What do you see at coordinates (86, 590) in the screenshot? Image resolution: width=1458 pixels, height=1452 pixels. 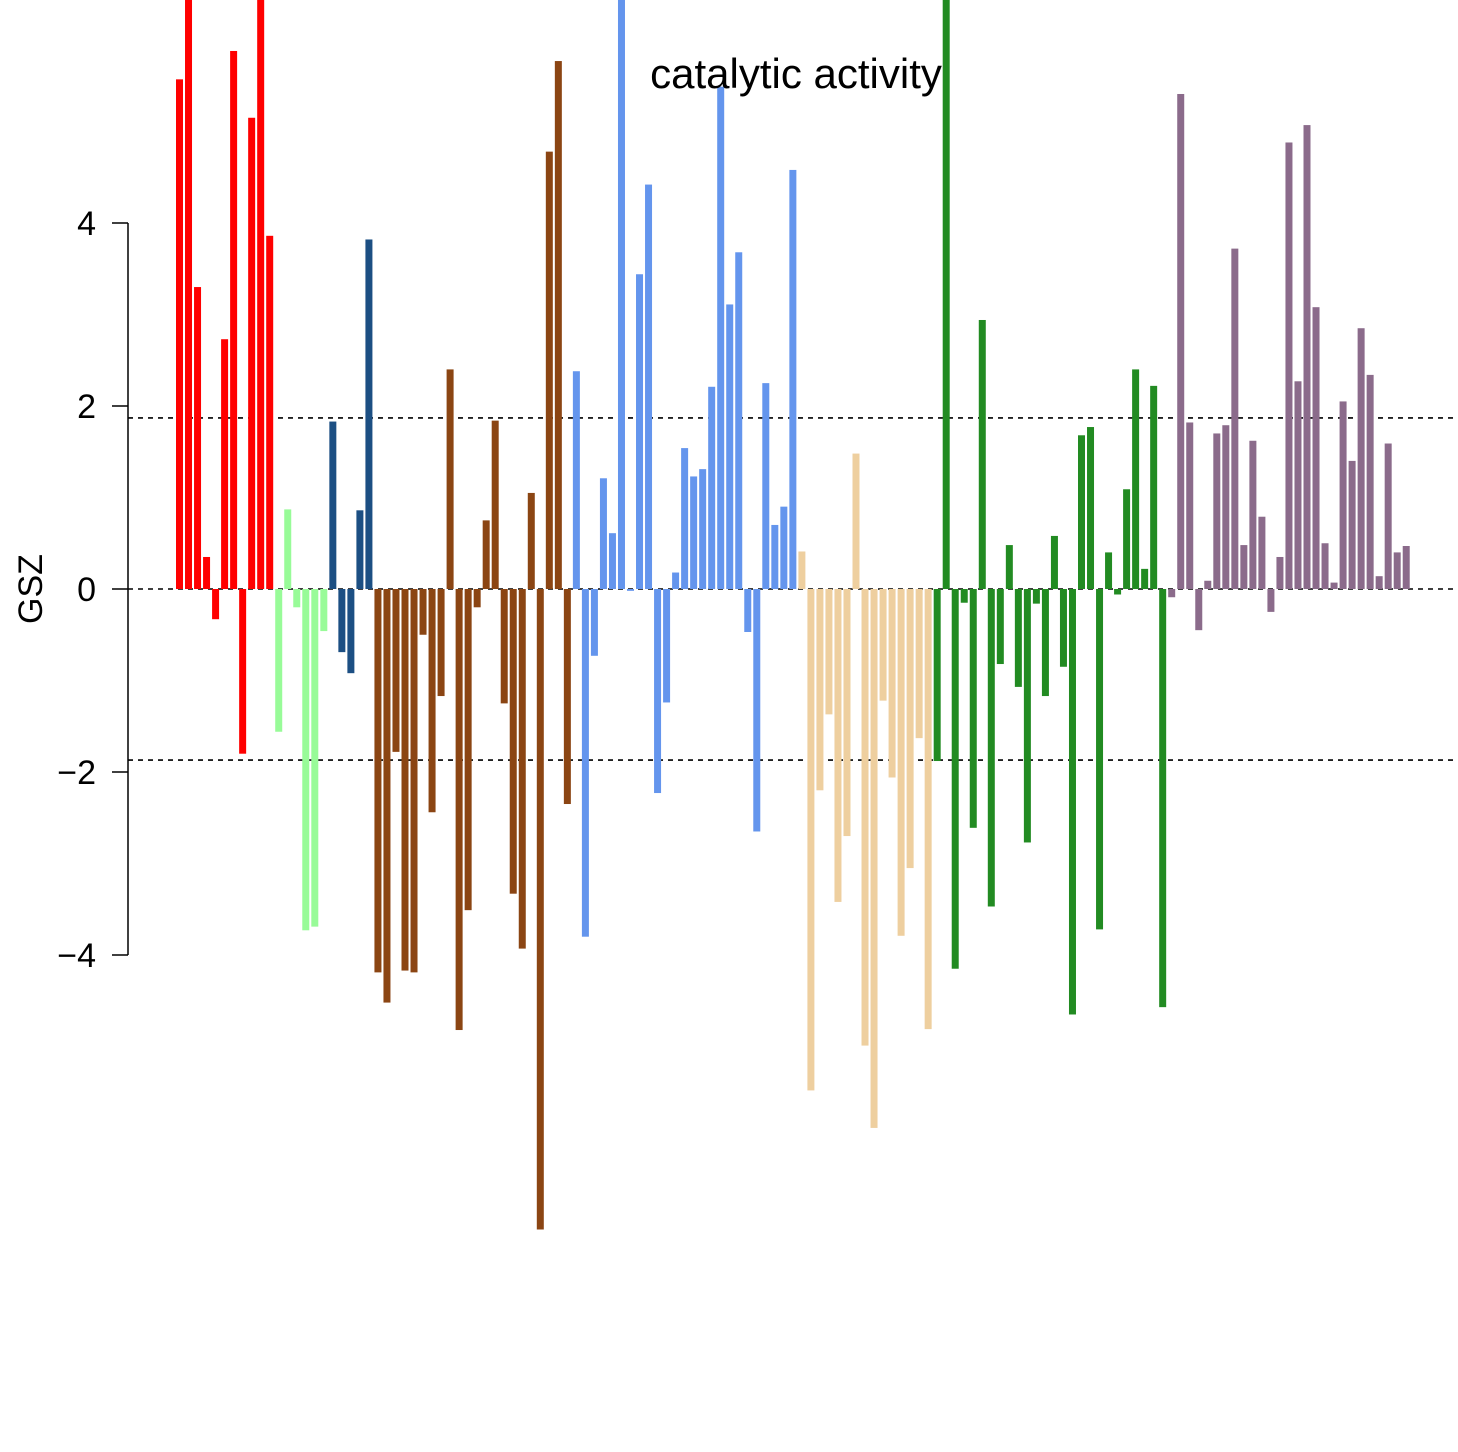 I see `y-tick-label: 0` at bounding box center [86, 590].